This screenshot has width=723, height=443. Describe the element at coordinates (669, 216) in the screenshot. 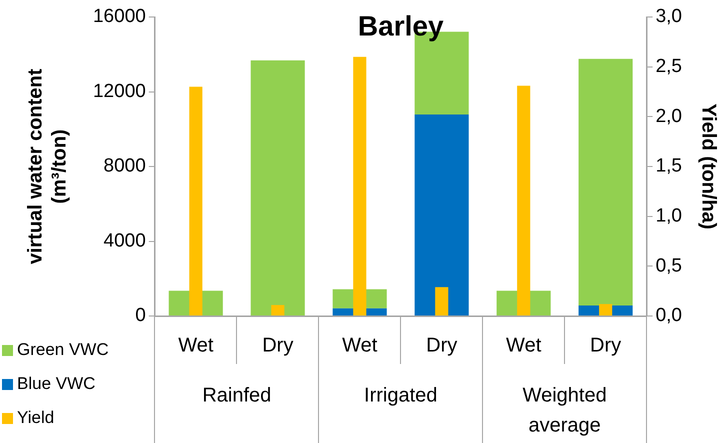

I see `y2-tick-label: 1,0` at that location.